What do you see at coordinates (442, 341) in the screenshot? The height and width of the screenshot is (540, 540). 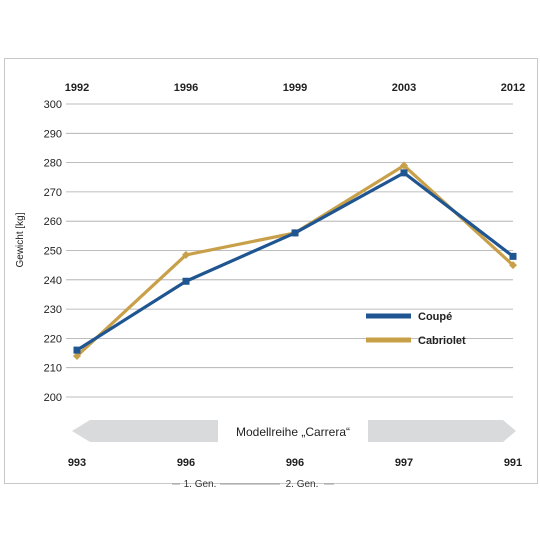 I see `legend-label-cabriolet: Cabriolet` at bounding box center [442, 341].